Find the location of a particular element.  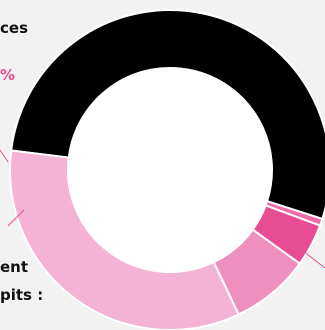

label-top-left-line1: ces is located at coordinates (14, 28).